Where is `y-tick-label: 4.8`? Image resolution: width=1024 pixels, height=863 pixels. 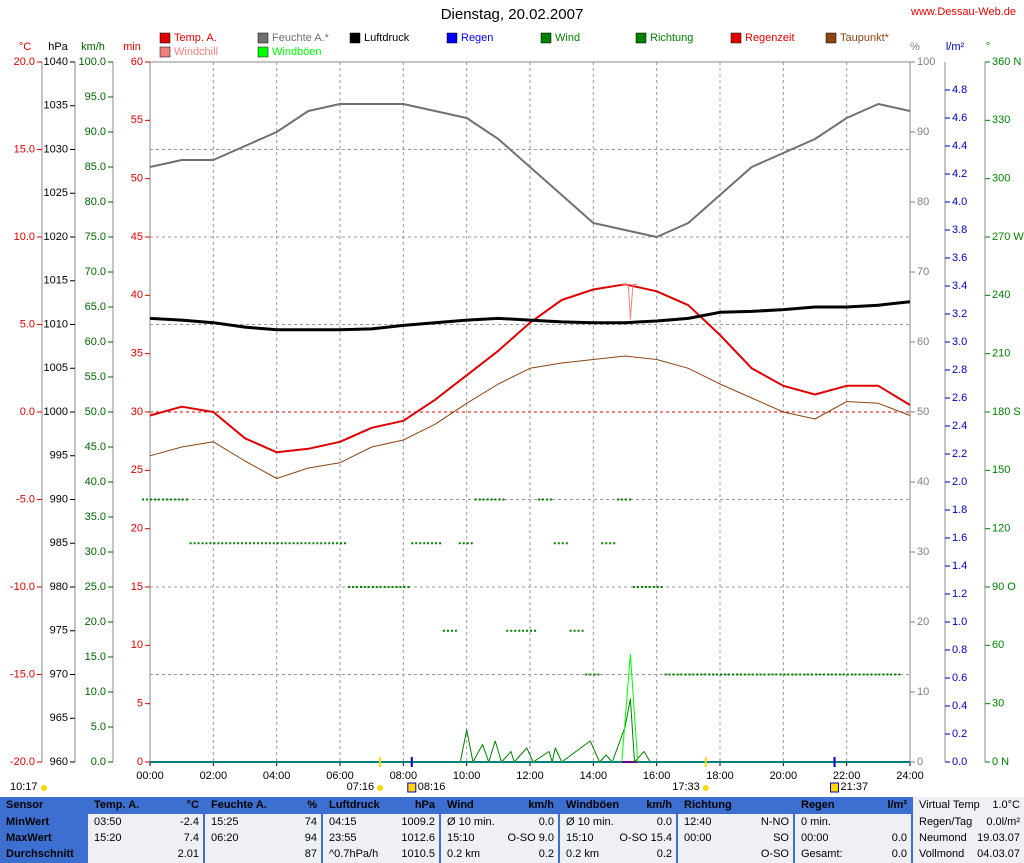
y-tick-label: 4.8 is located at coordinates (959, 90).